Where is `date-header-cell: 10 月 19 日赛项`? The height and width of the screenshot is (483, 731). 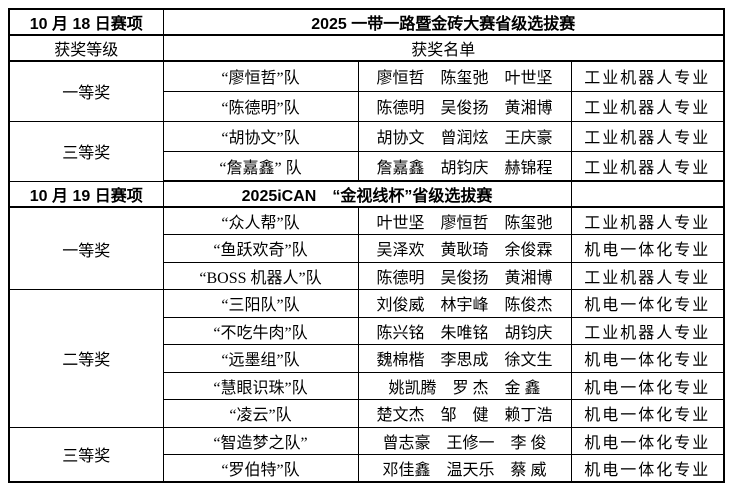 date-header-cell: 10 月 19 日赛项 is located at coordinates (86, 194).